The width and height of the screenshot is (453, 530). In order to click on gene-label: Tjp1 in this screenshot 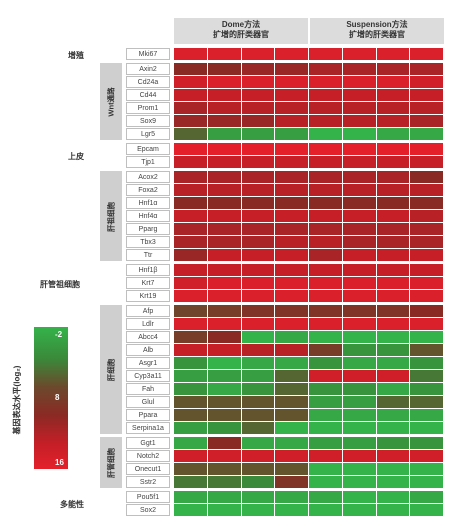, I will do `click(148, 162)`.